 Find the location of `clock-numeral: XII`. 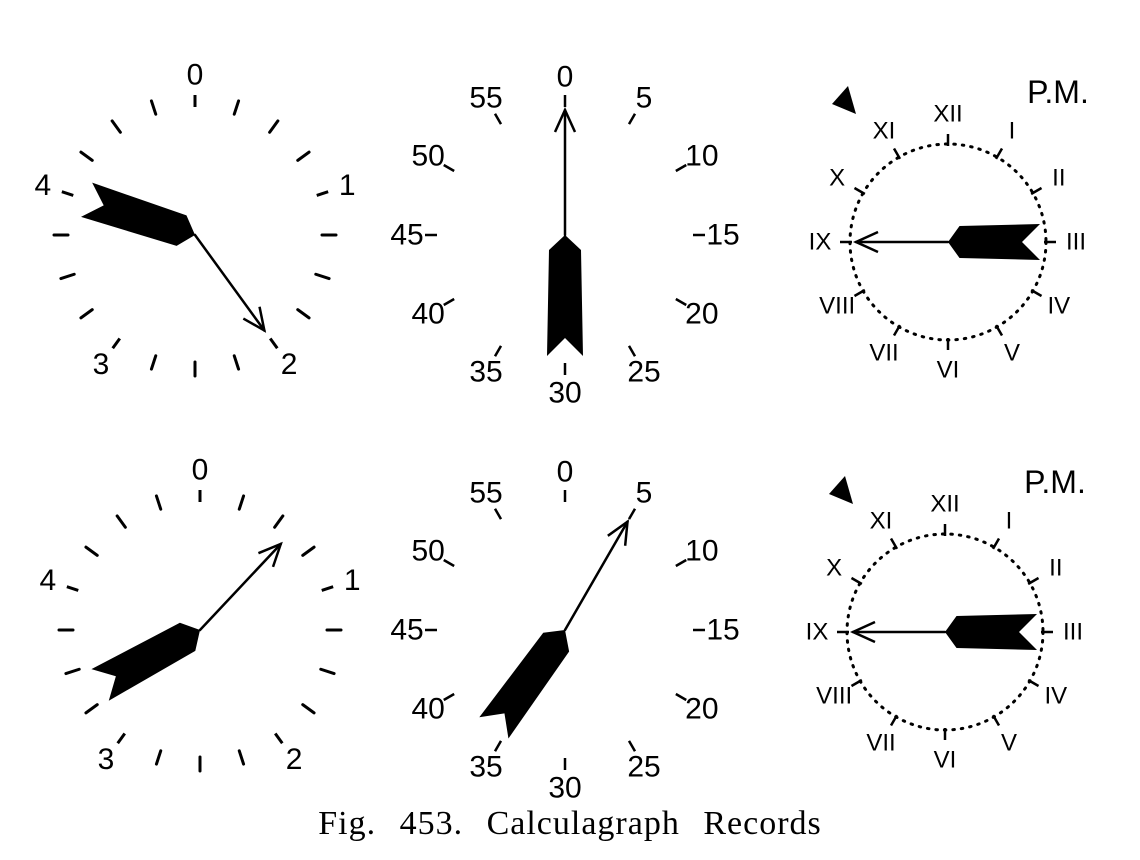

clock-numeral: XII is located at coordinates (947, 114).